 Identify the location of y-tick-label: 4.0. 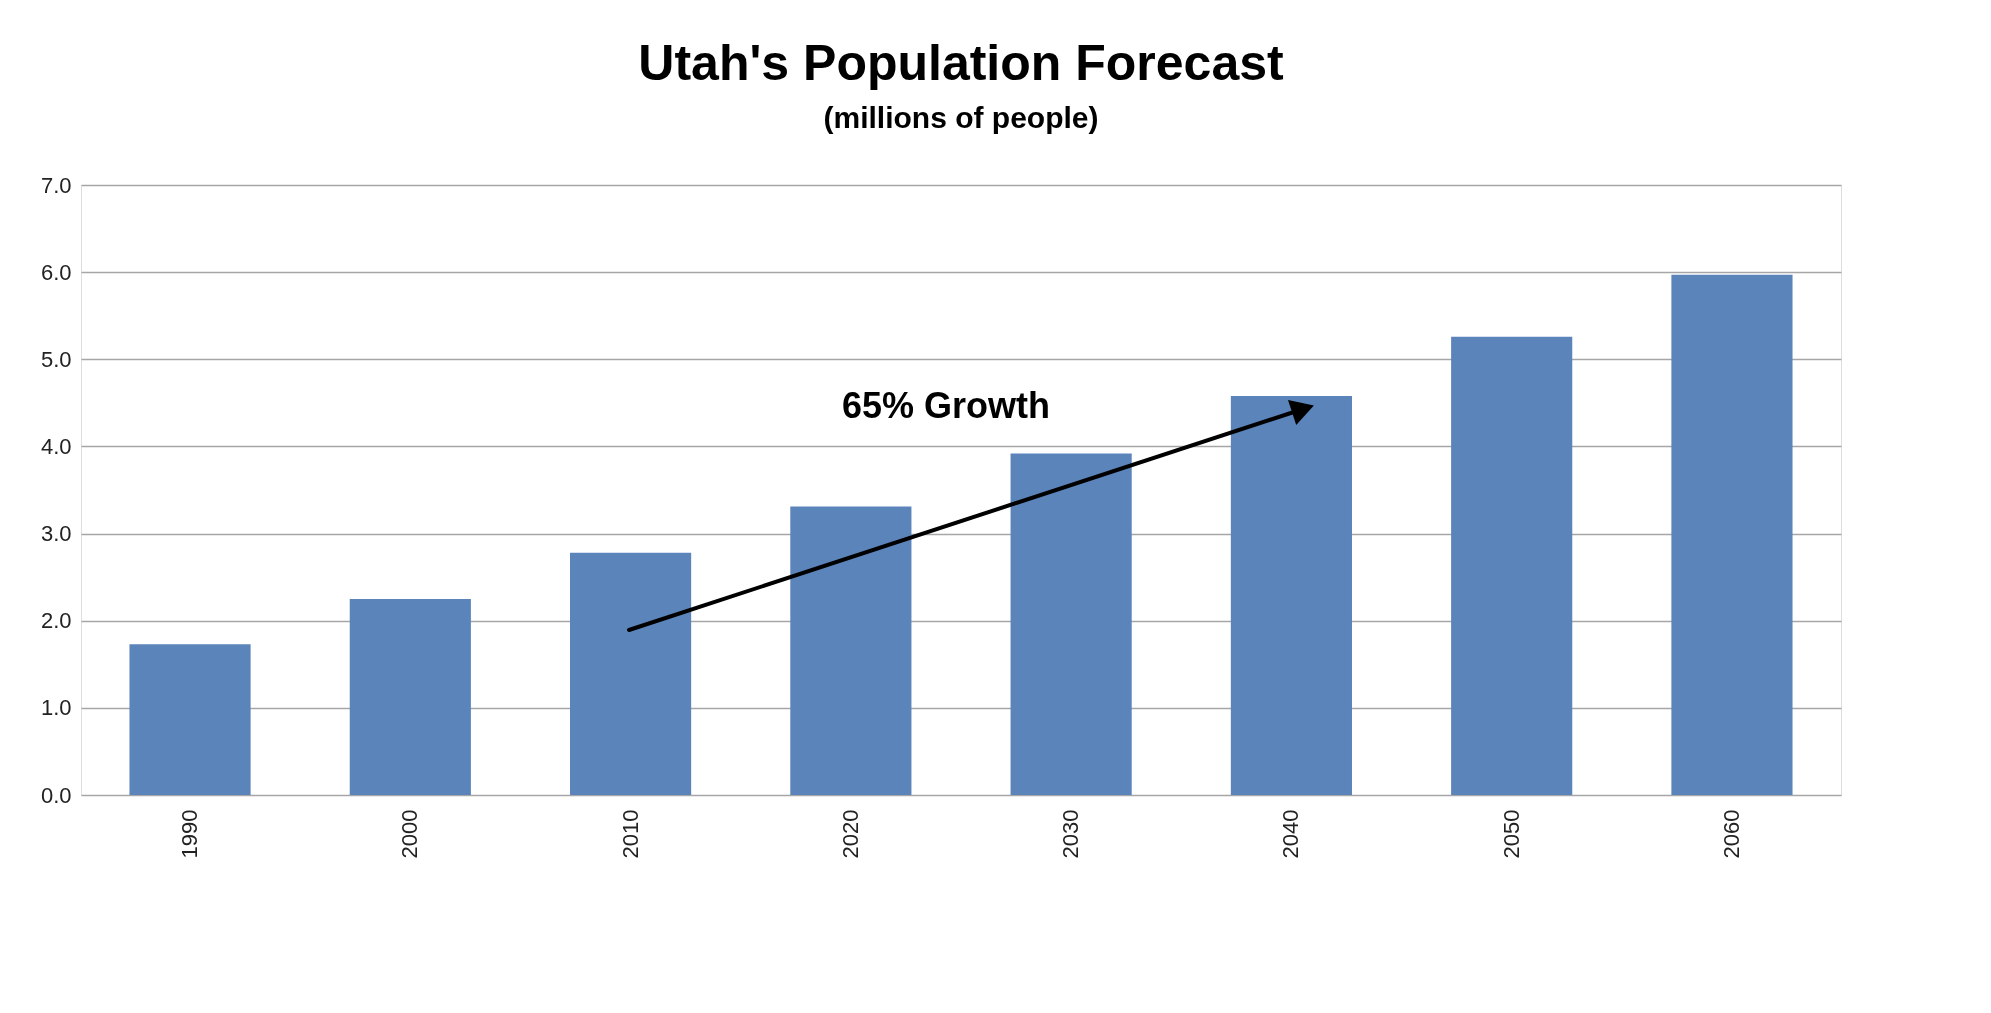
(56, 446).